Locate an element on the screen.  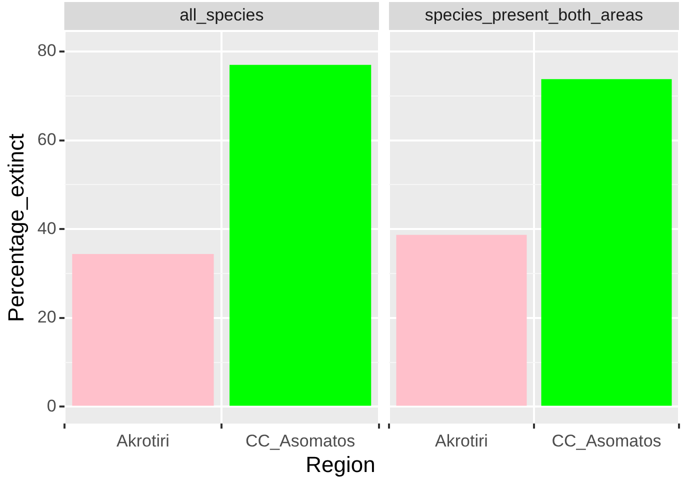
y-tick-label: 0 is located at coordinates (51, 406).